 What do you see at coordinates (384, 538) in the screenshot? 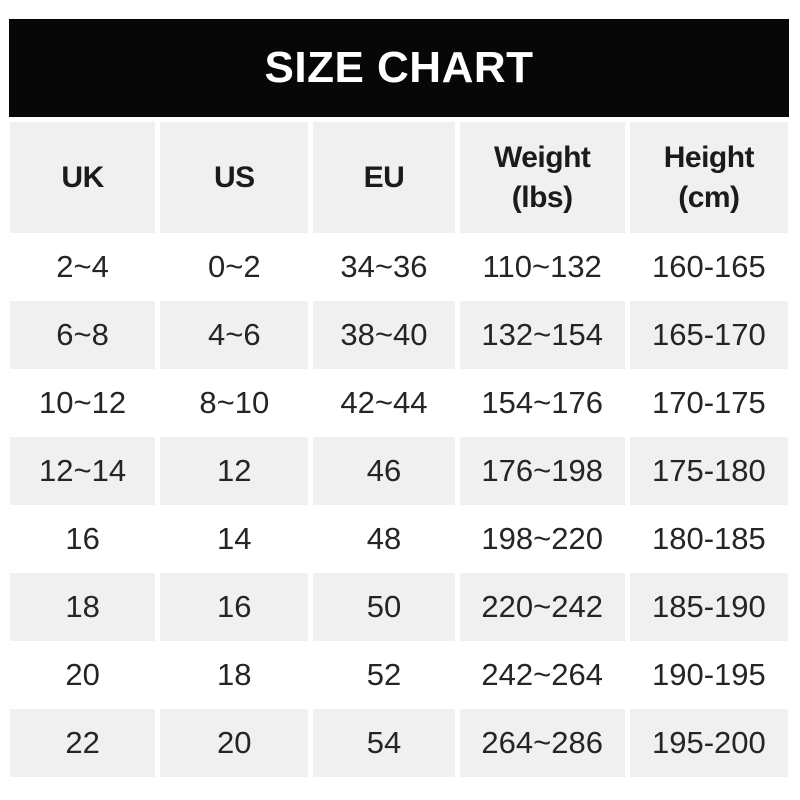
I see `table-cell: 48` at bounding box center [384, 538].